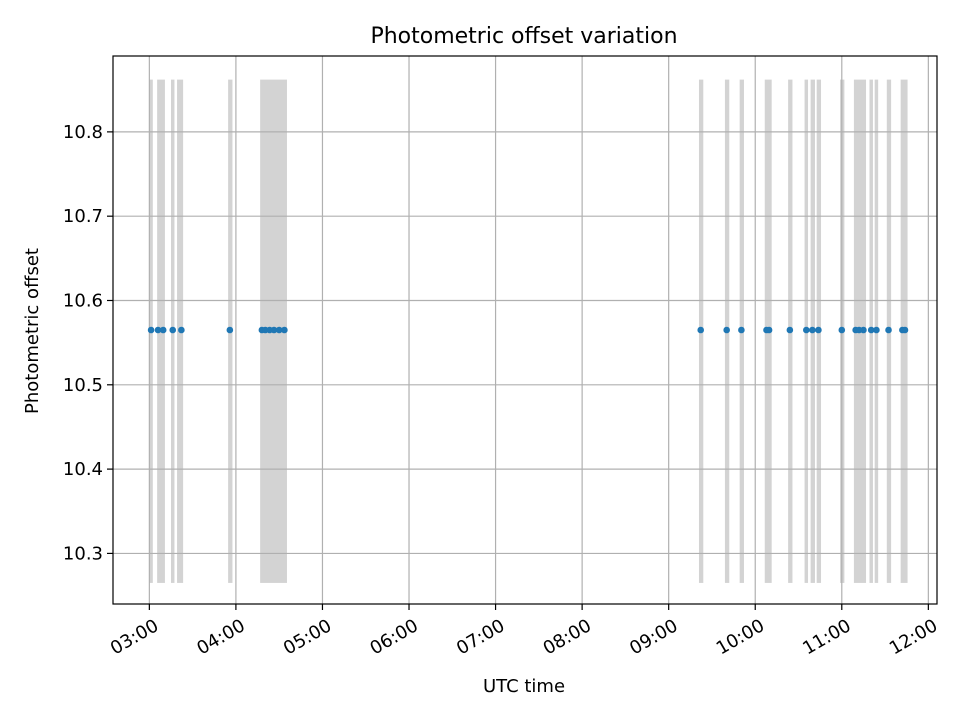 This screenshot has width=960, height=720. Describe the element at coordinates (83, 132) in the screenshot. I see `y-tick-label-5: 10.8` at that location.